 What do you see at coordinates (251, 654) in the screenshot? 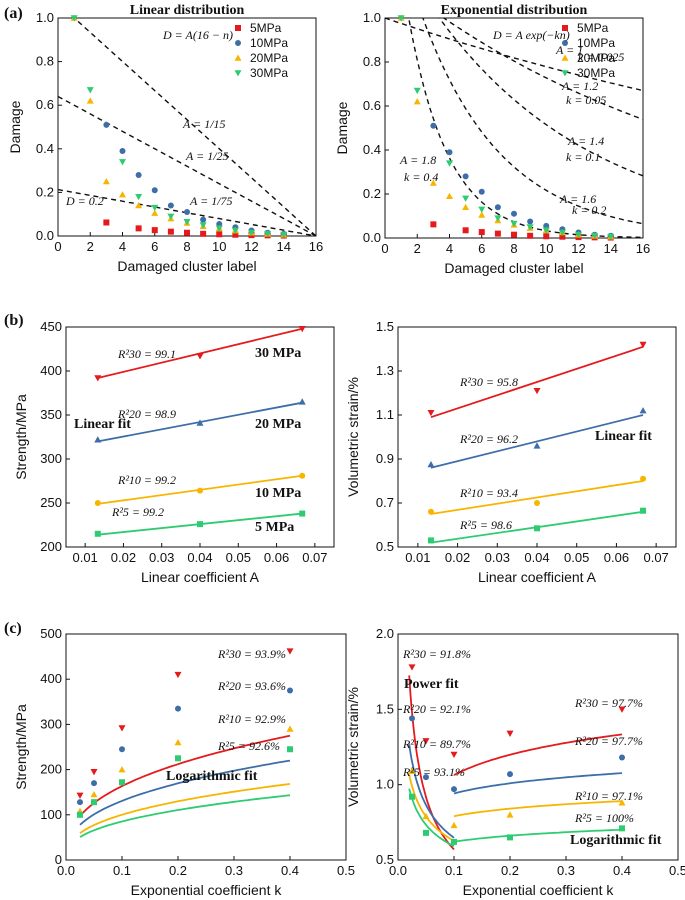
I see `r-squared-label: R²30 = 93.9%` at bounding box center [251, 654].